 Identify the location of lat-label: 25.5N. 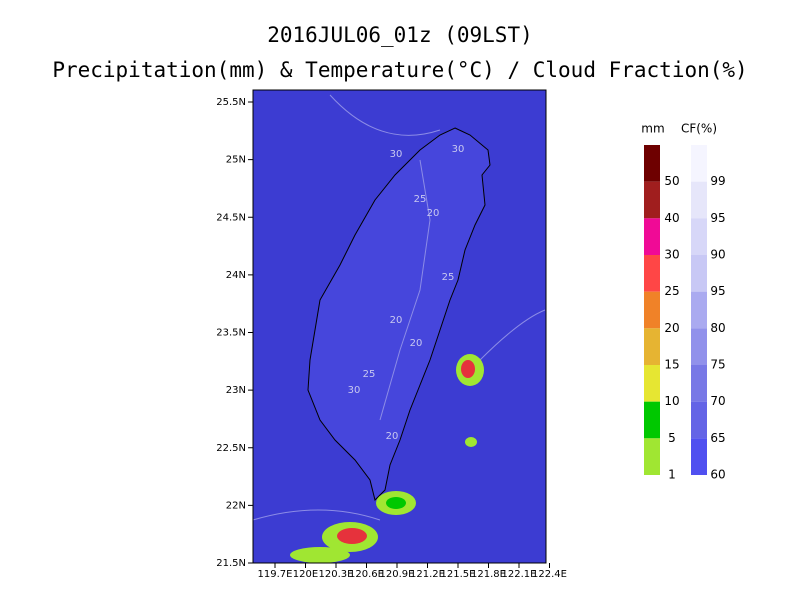
(231, 102).